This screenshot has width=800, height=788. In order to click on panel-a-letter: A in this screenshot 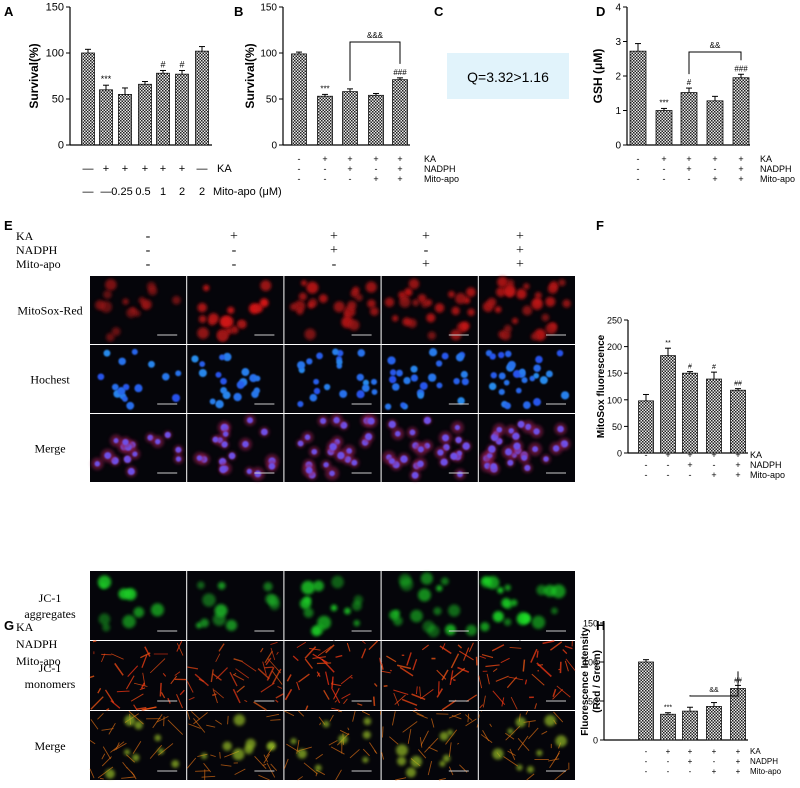, I will do `click(9, 11)`.